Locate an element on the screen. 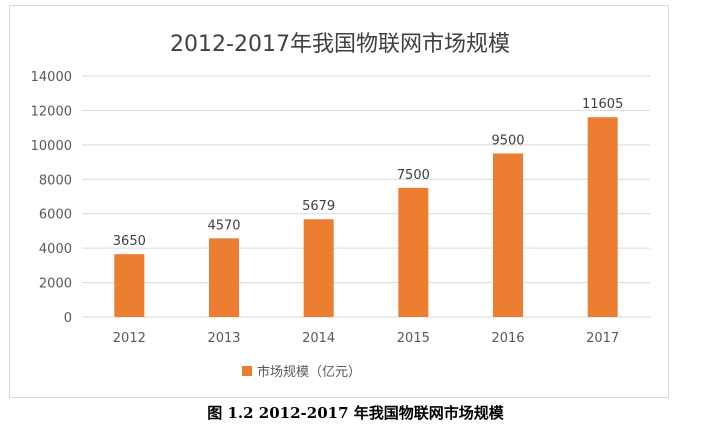 This screenshot has height=439, width=711. bar-2012 is located at coordinates (129, 285).